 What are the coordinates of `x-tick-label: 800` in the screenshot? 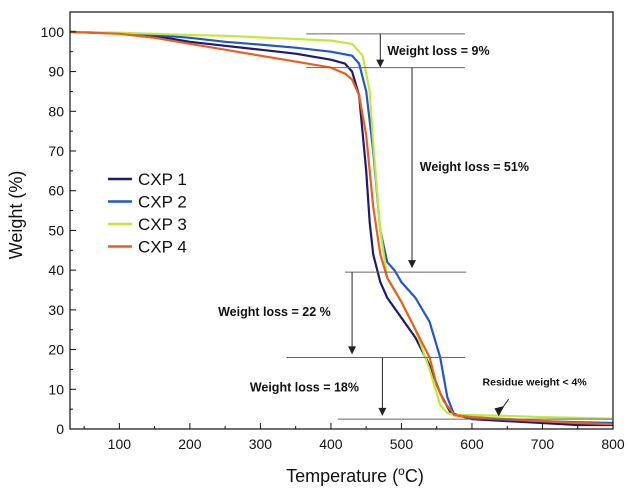 It's located at (613, 444).